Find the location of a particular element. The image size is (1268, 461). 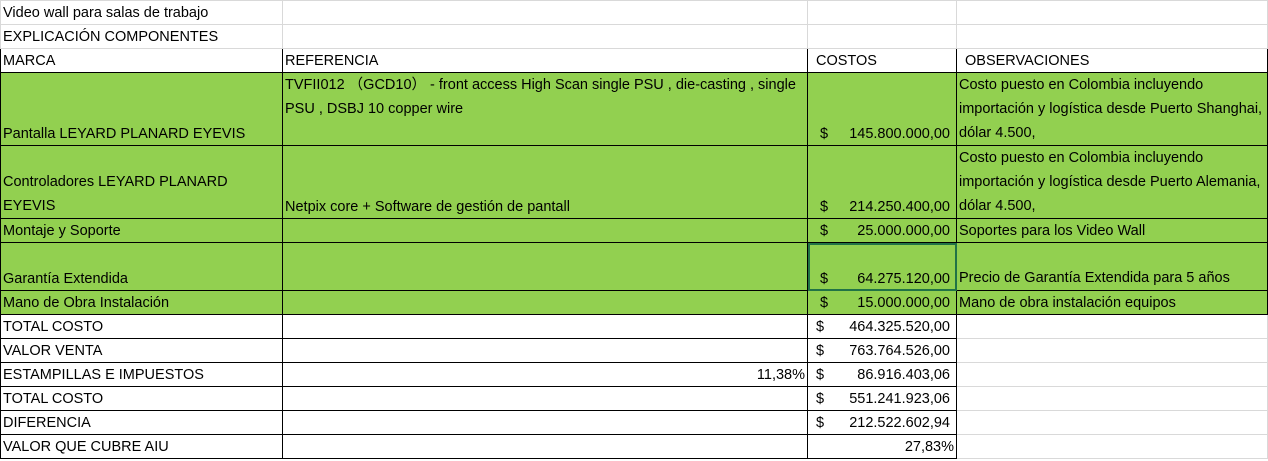

cell-summary-value: $86.916.403,06 is located at coordinates (882, 374).